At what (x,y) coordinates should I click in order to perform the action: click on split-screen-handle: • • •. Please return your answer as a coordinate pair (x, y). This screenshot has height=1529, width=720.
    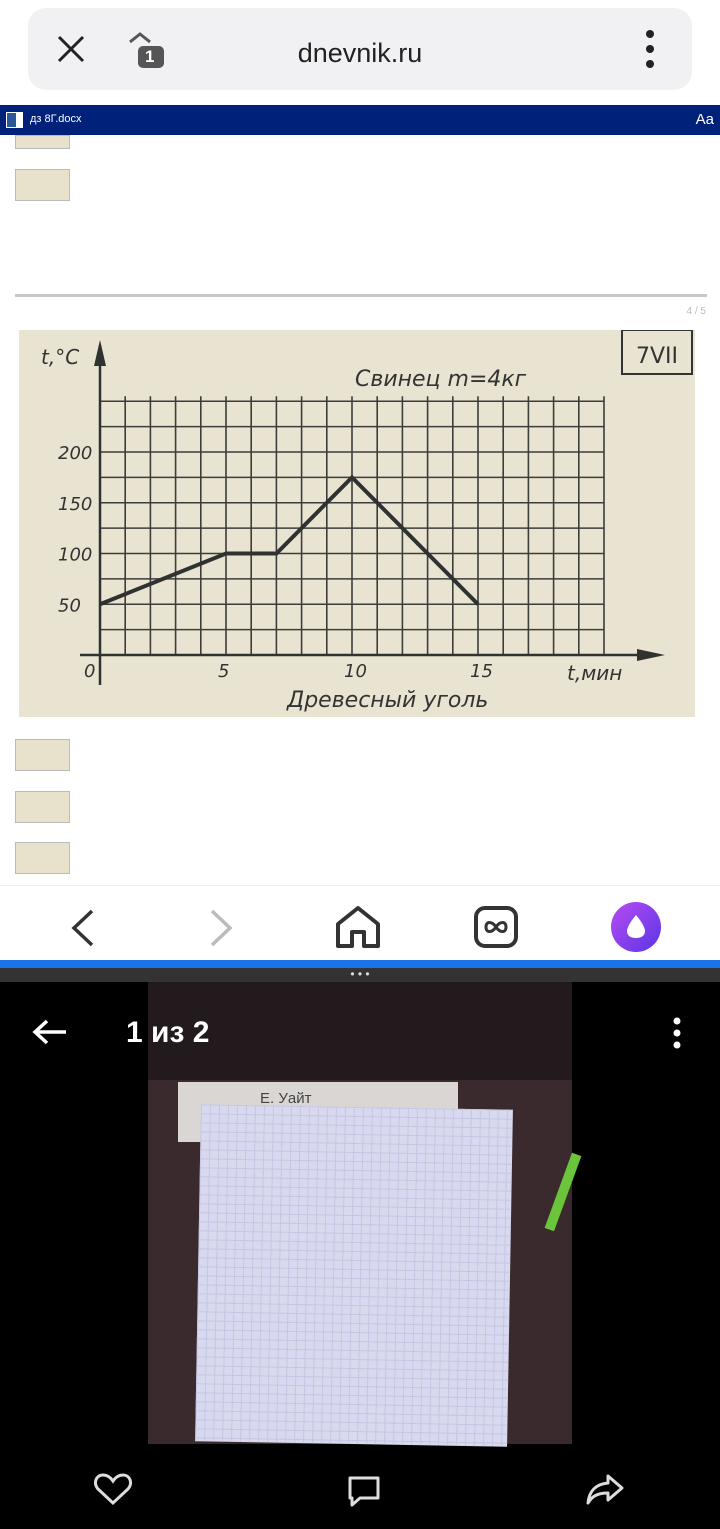
    Looking at the image, I should click on (360, 975).